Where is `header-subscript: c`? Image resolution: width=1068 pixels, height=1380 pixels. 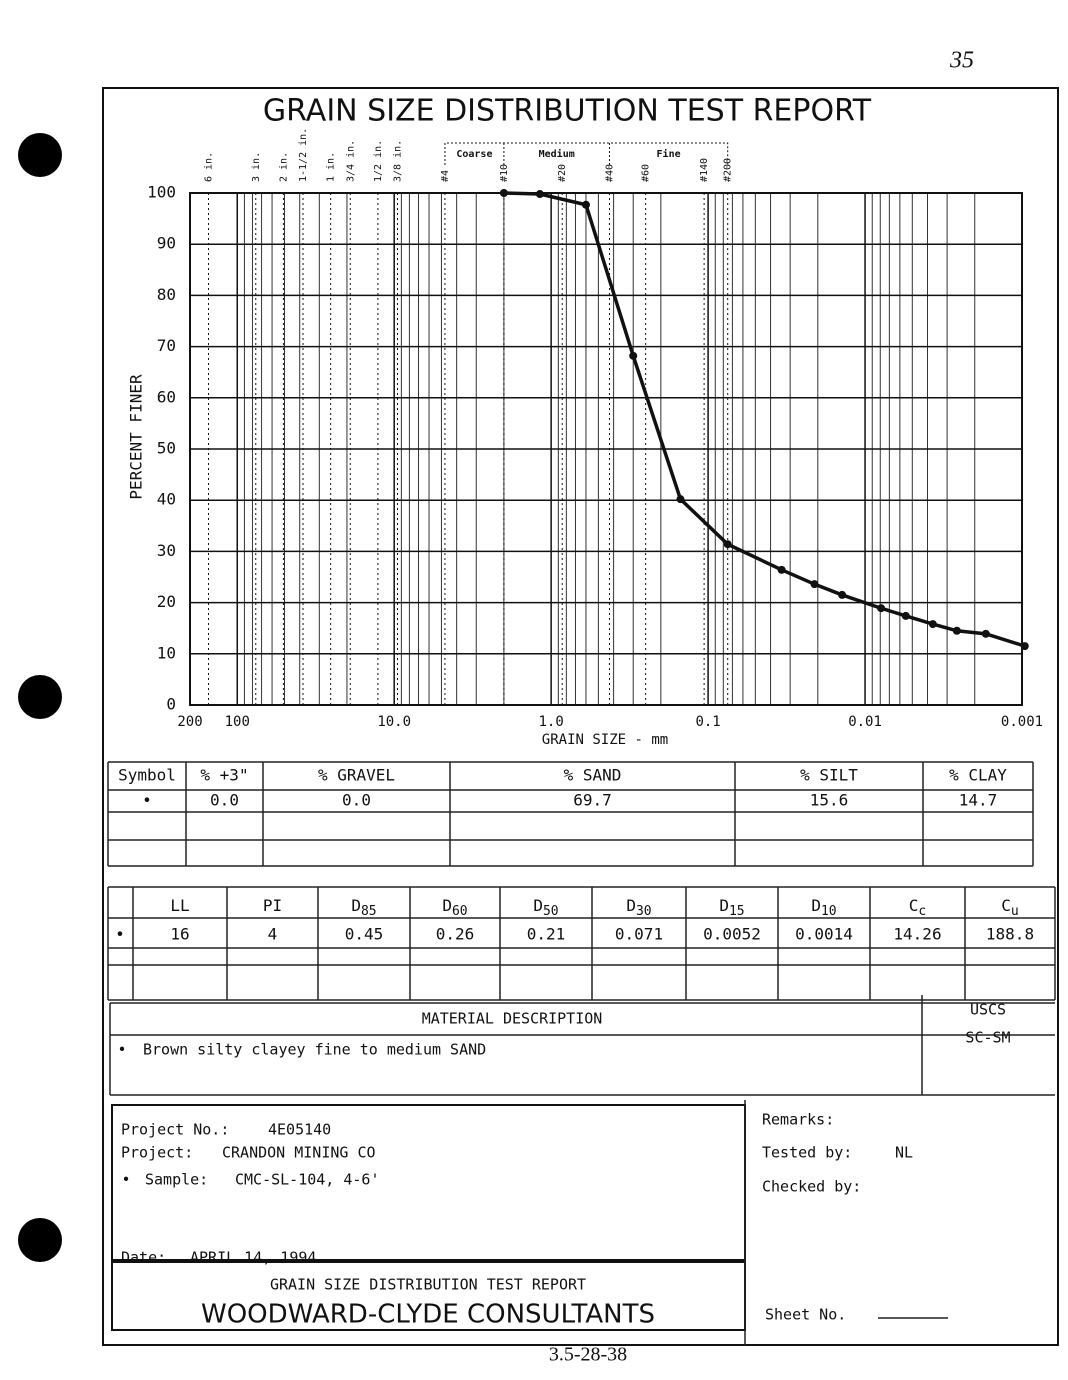 header-subscript: c is located at coordinates (922, 911).